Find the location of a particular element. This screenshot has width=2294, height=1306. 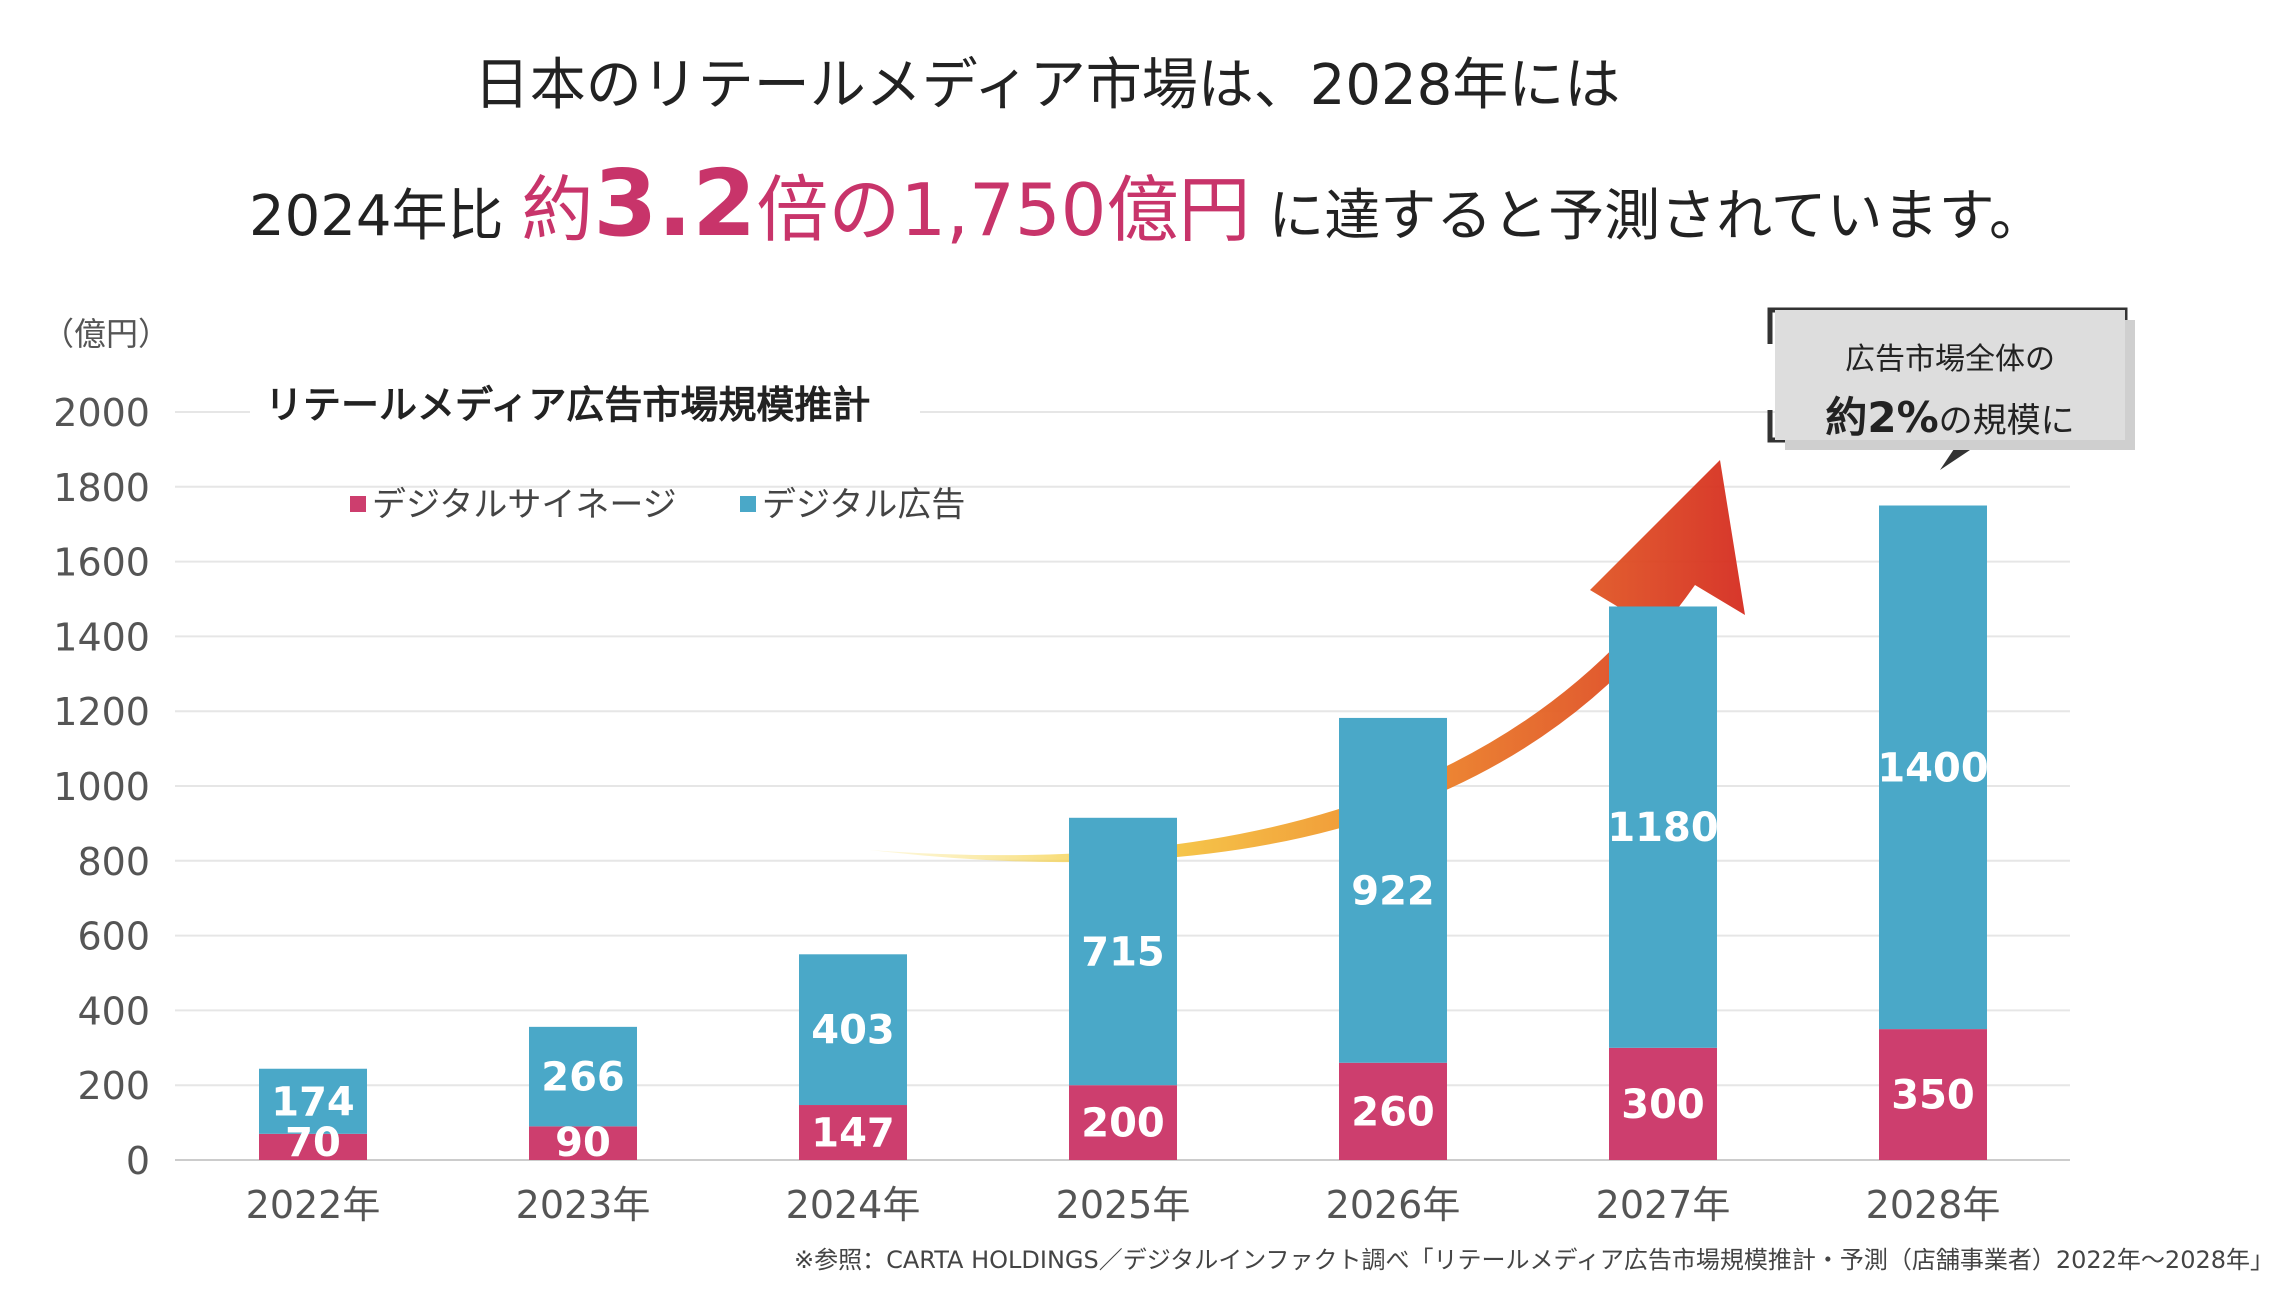

data-label: 300 is located at coordinates (1663, 1105).